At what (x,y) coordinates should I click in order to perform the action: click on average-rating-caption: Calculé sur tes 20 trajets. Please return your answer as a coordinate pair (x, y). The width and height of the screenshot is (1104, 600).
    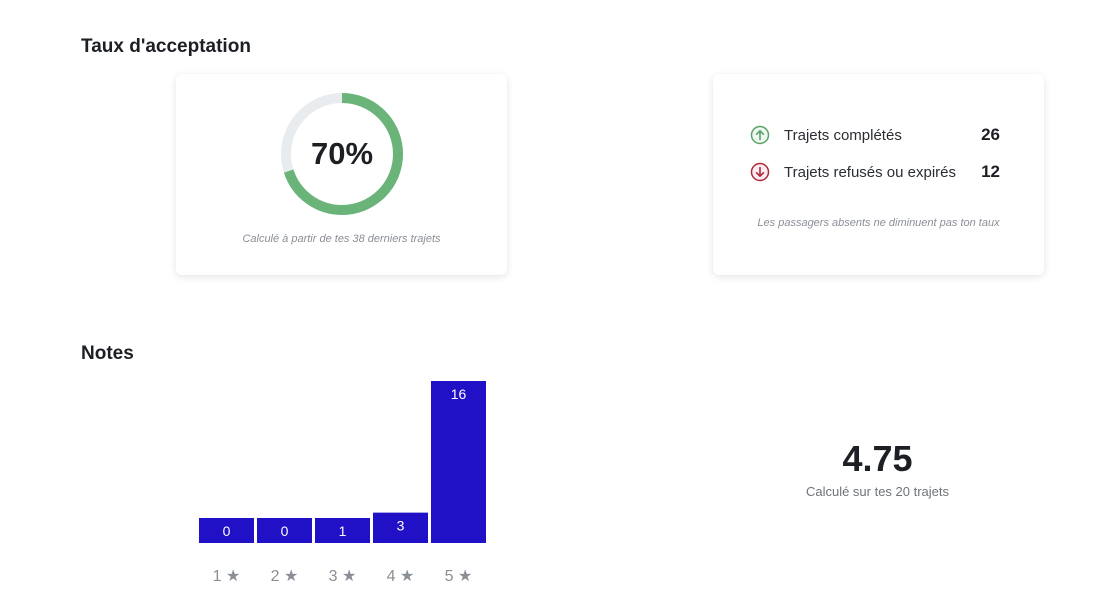
    Looking at the image, I should click on (877, 491).